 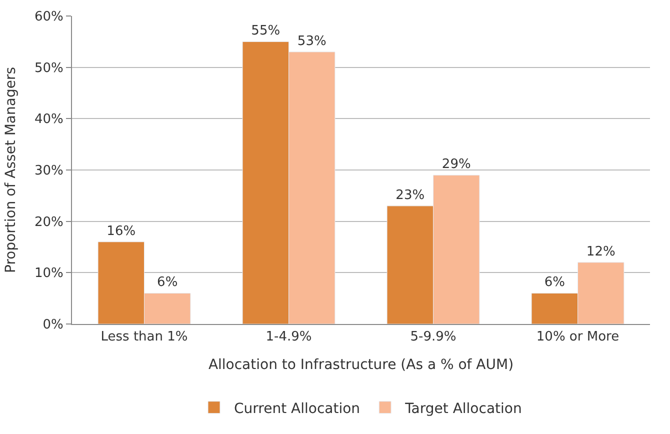 What do you see at coordinates (433, 337) in the screenshot?
I see `x-tick-label: 5-9.9%` at bounding box center [433, 337].